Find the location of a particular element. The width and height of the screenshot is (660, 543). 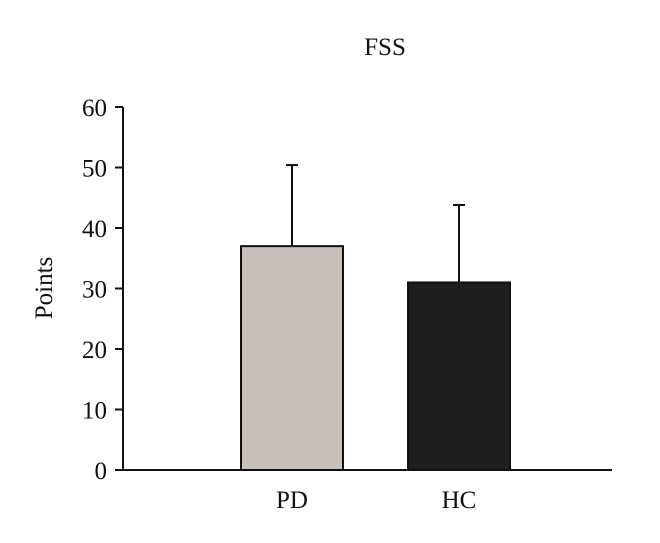

y-tick-label: 40 is located at coordinates (94, 229).